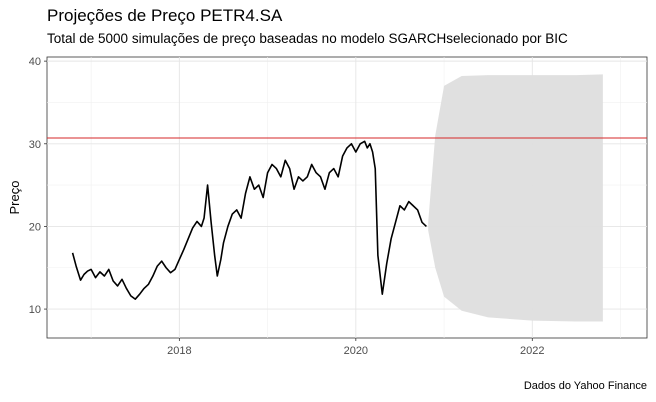  I want to click on y-axis-title: Preço, so click(14, 198).